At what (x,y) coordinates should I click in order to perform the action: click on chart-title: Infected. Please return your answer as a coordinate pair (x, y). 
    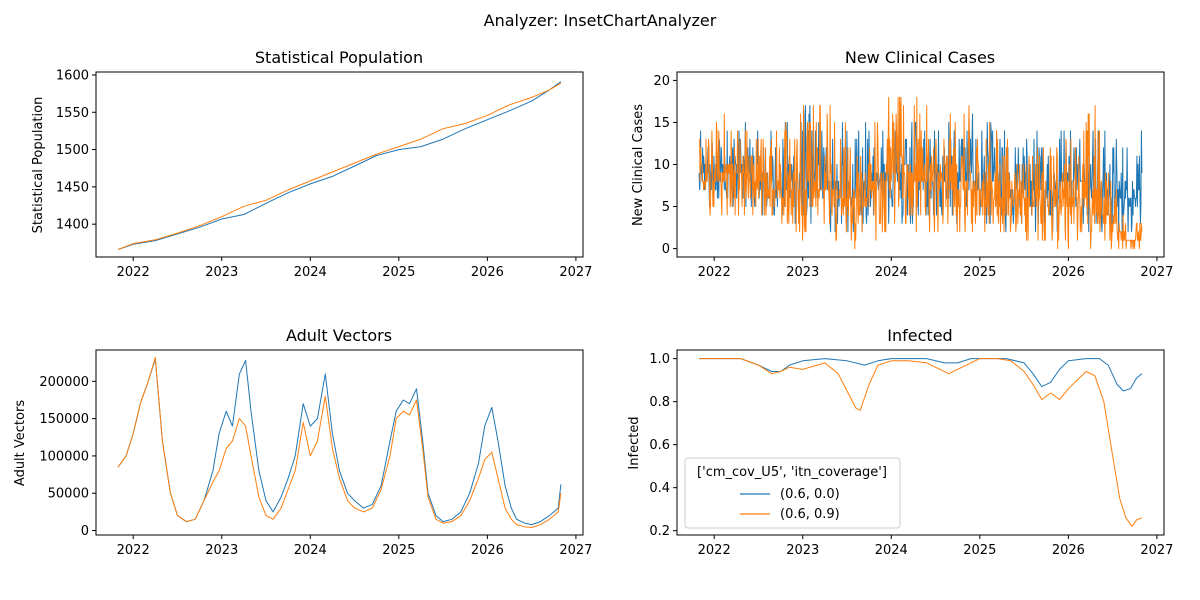
    Looking at the image, I should click on (919, 335).